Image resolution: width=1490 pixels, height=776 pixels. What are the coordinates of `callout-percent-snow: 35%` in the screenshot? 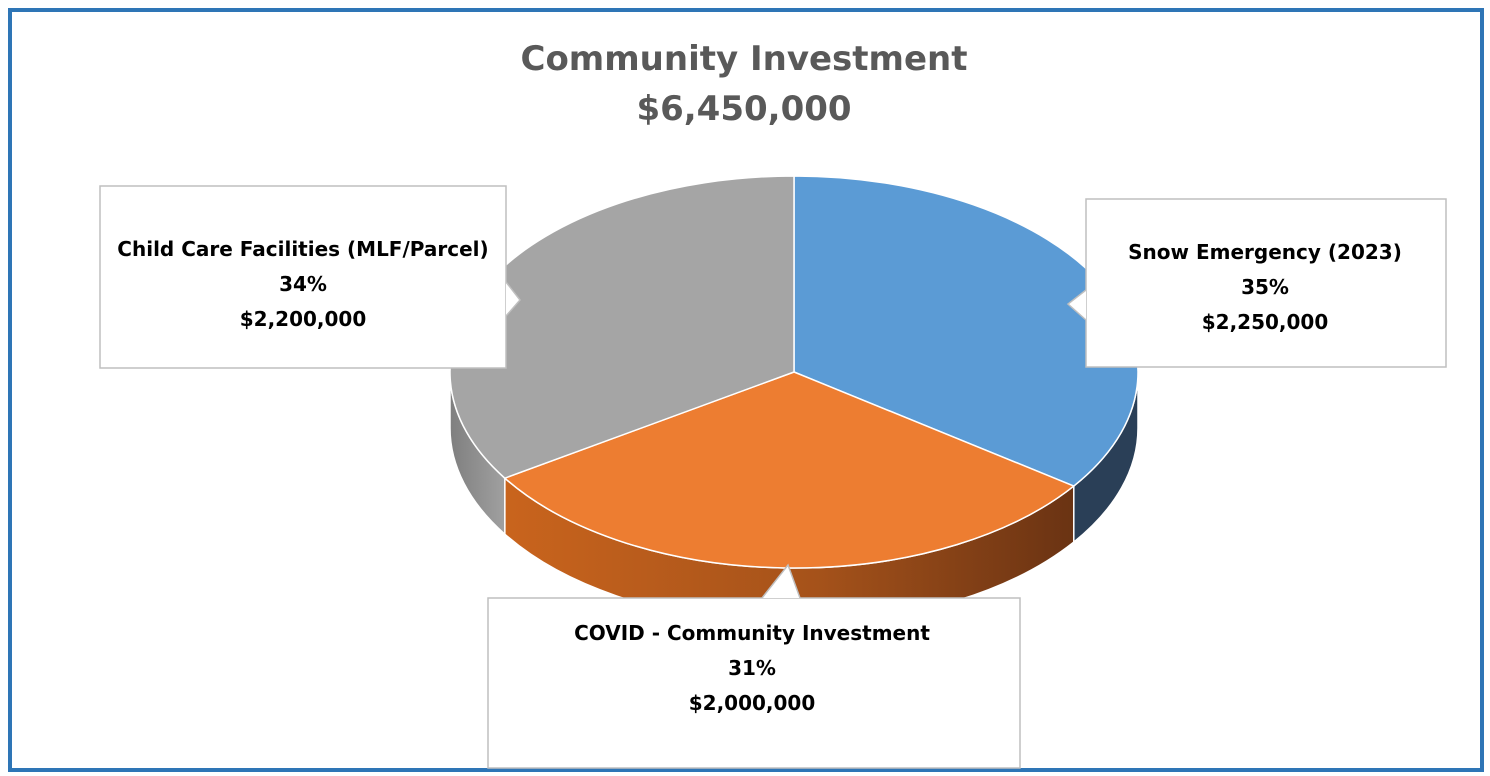 It's located at (1265, 287).